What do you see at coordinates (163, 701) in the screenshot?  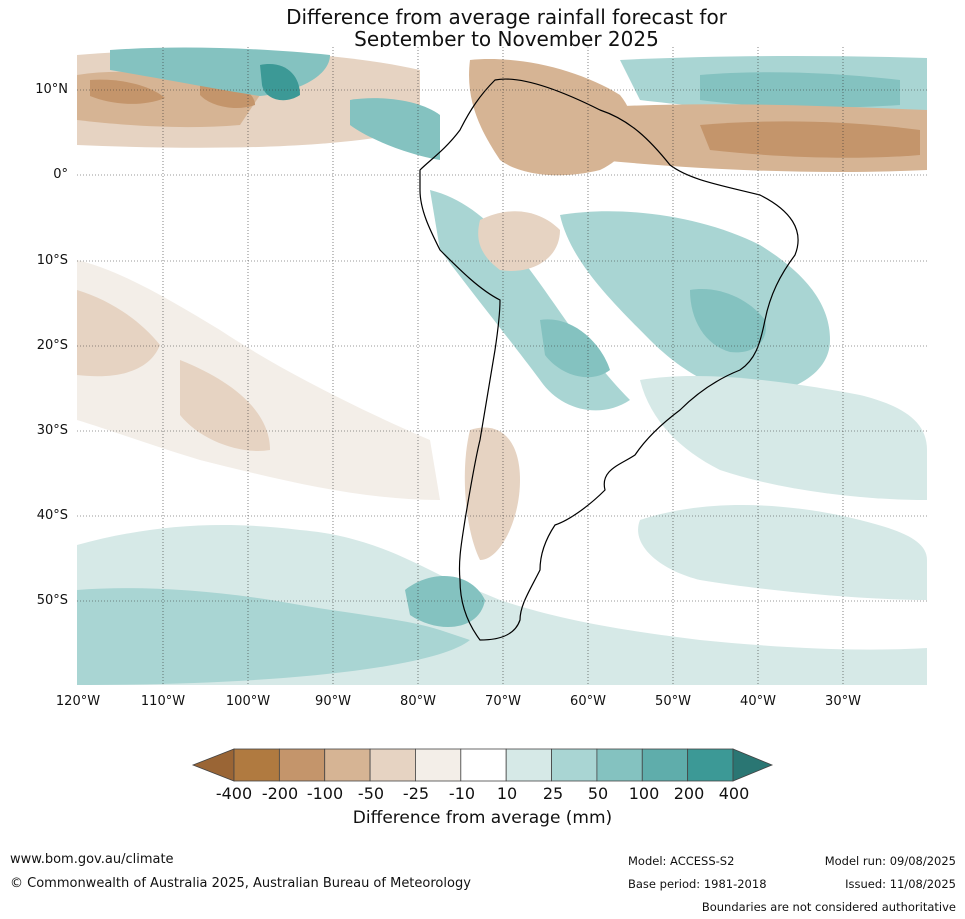 I see `lon-label-110w: 110°W` at bounding box center [163, 701].